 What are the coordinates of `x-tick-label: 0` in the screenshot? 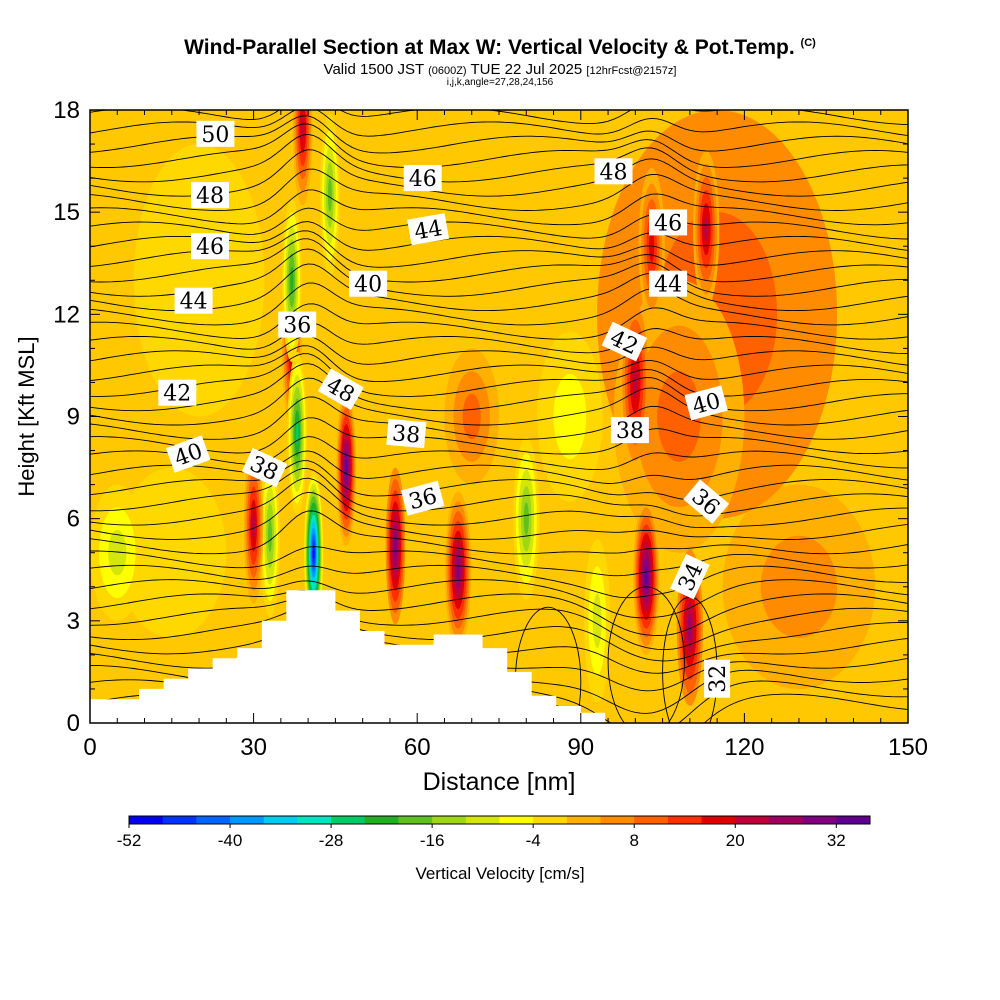 It's located at (89, 747).